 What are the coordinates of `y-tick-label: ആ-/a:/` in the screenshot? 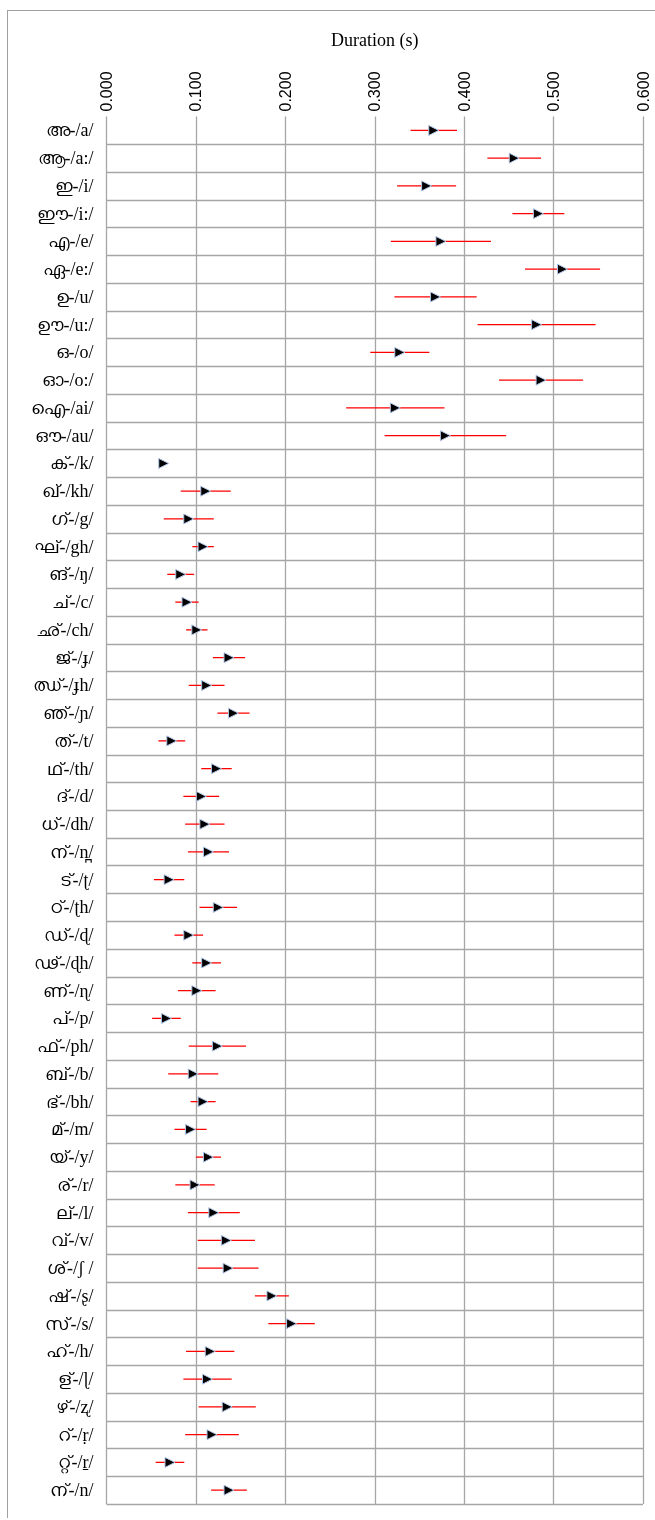 It's located at (65, 158).